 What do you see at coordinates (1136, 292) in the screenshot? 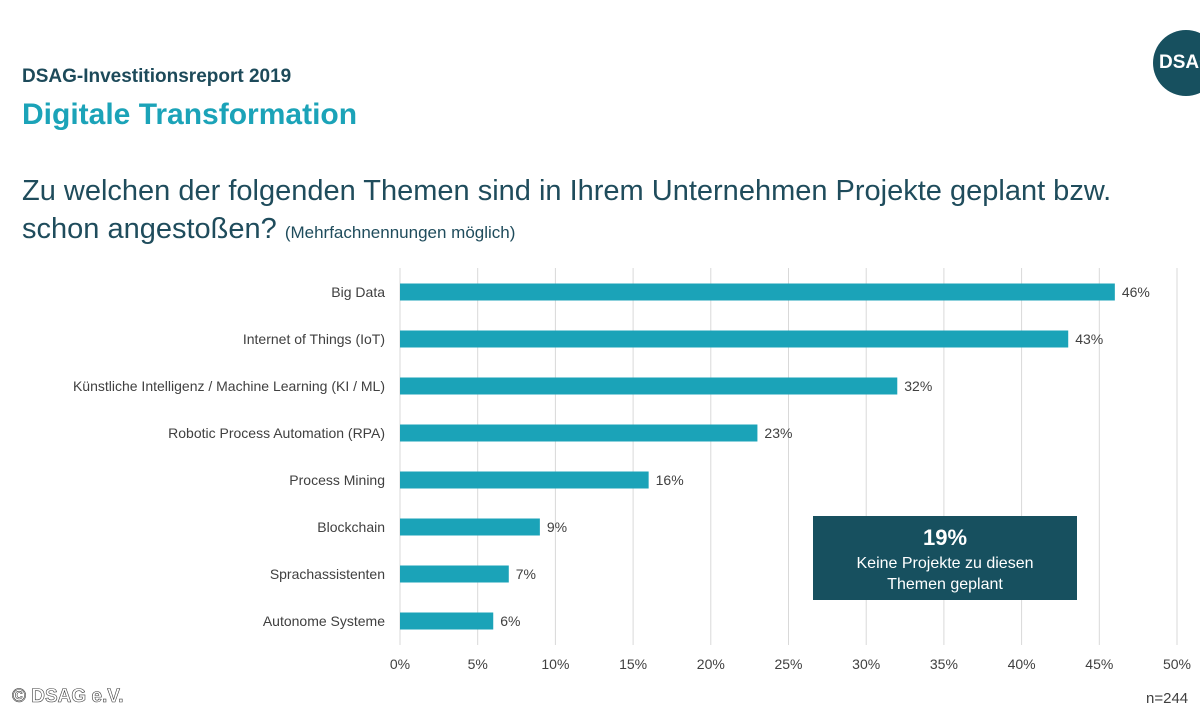
I see `data-label: 46%` at bounding box center [1136, 292].